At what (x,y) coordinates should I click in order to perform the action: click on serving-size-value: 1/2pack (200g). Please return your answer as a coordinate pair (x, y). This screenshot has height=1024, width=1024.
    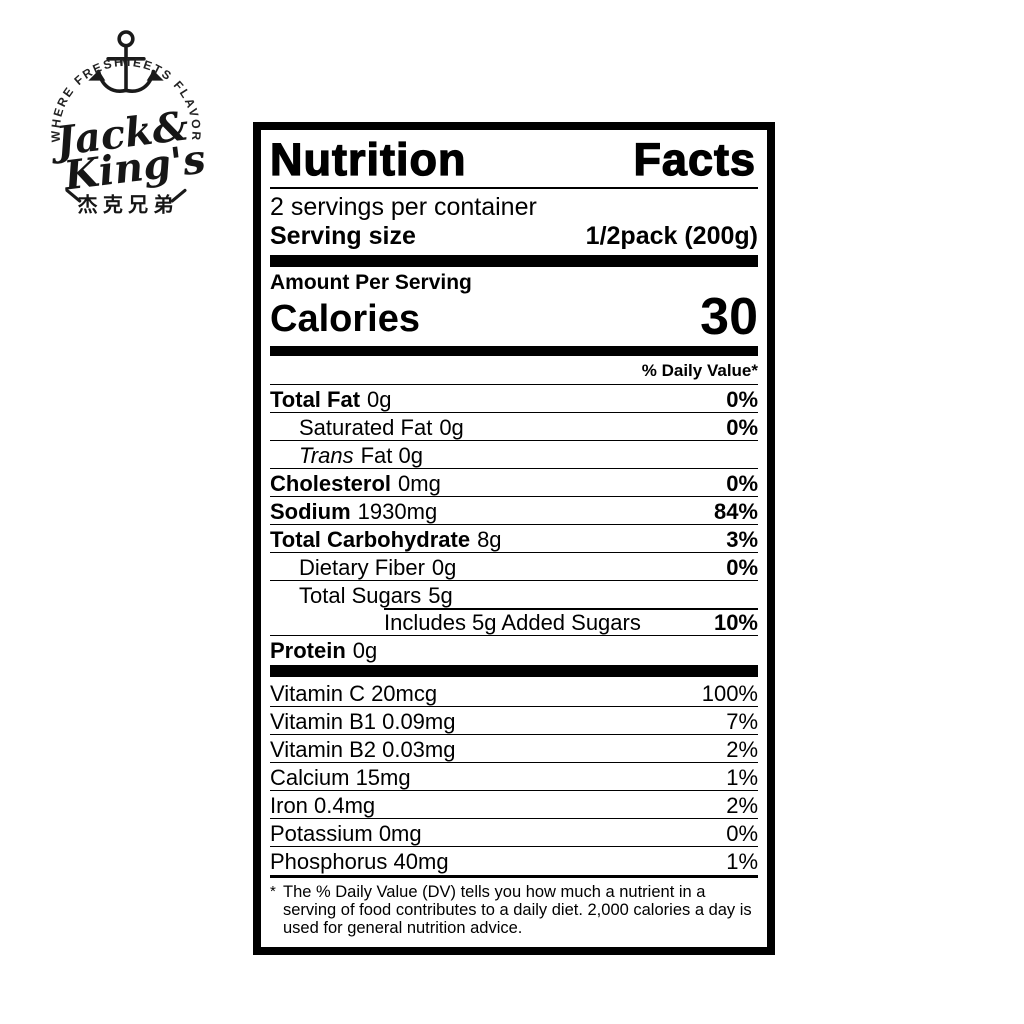
    Looking at the image, I should click on (671, 236).